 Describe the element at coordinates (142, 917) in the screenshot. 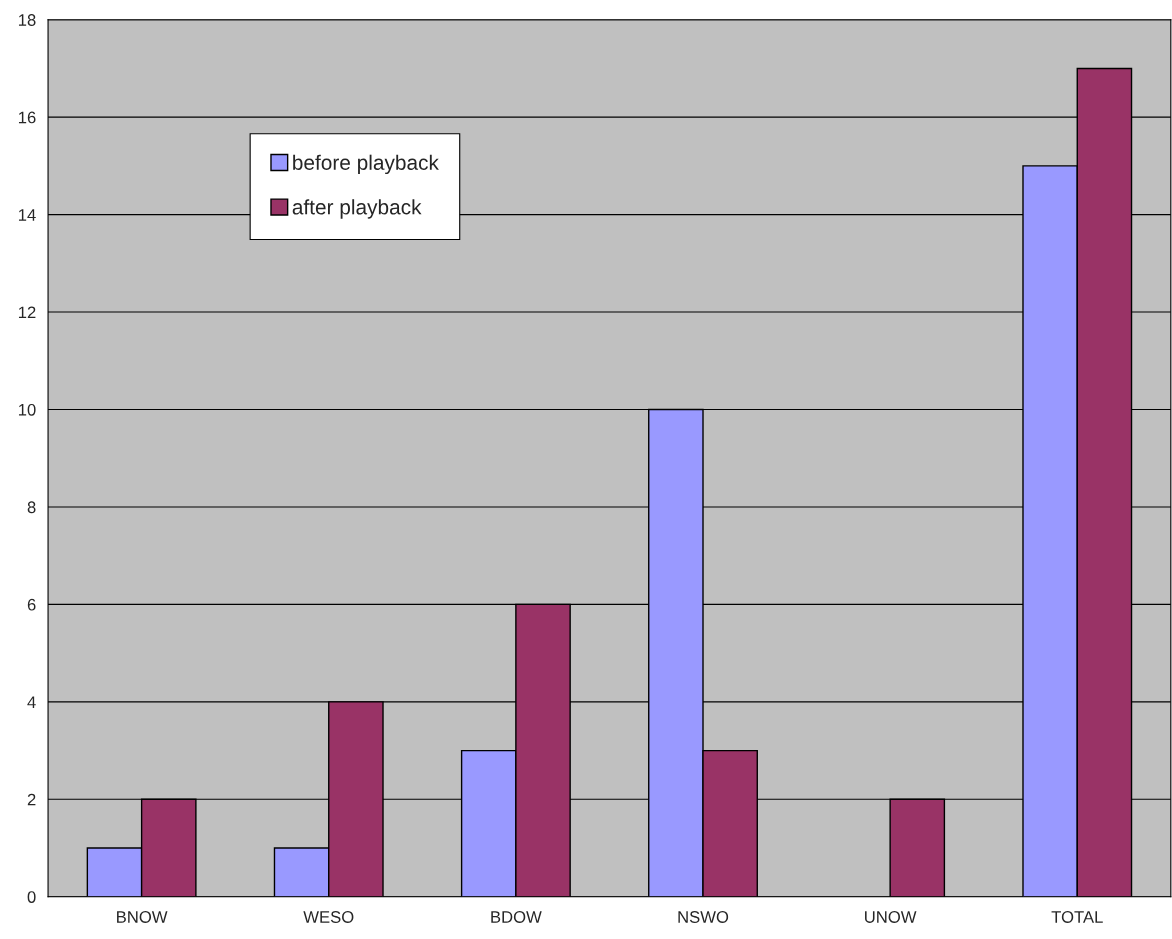

I see `x-tick-label: BNOW` at that location.